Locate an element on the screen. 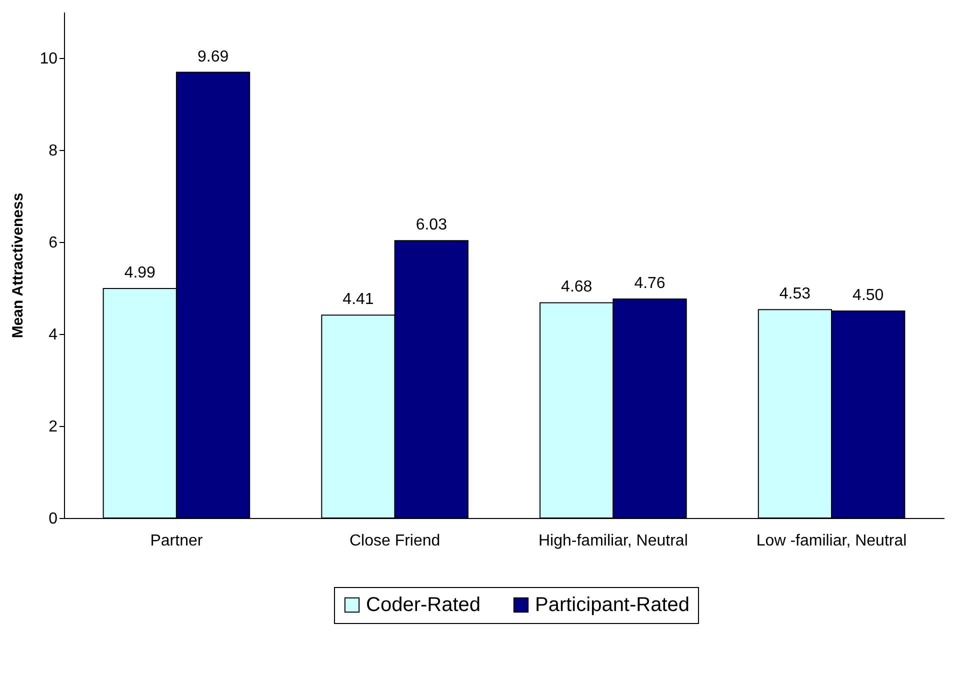  y-tick-label: 6 is located at coordinates (53, 243).